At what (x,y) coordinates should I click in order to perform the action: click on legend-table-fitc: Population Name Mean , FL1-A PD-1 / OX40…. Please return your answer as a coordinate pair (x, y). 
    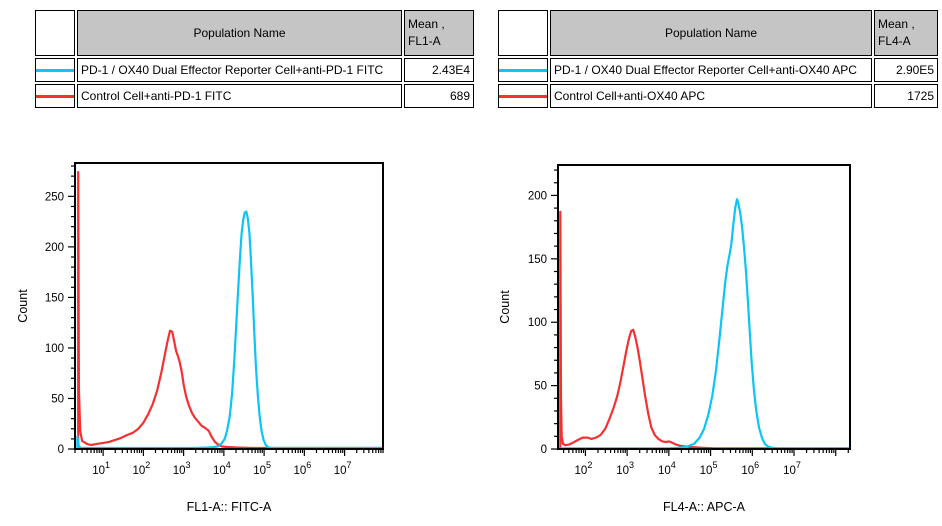
    Looking at the image, I should click on (254, 59).